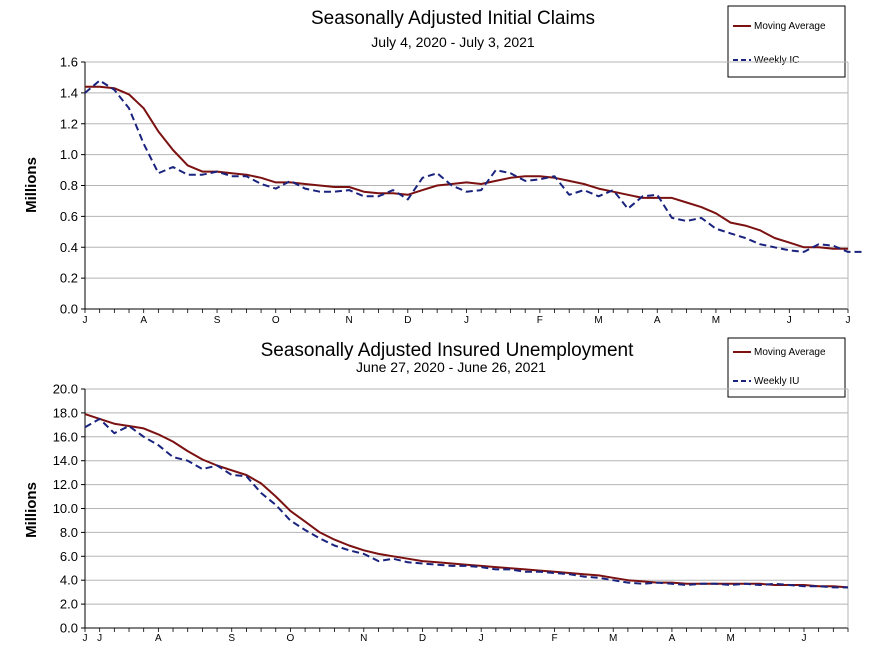  Describe the element at coordinates (69, 216) in the screenshot. I see `y-tick-label: 0.6` at that location.